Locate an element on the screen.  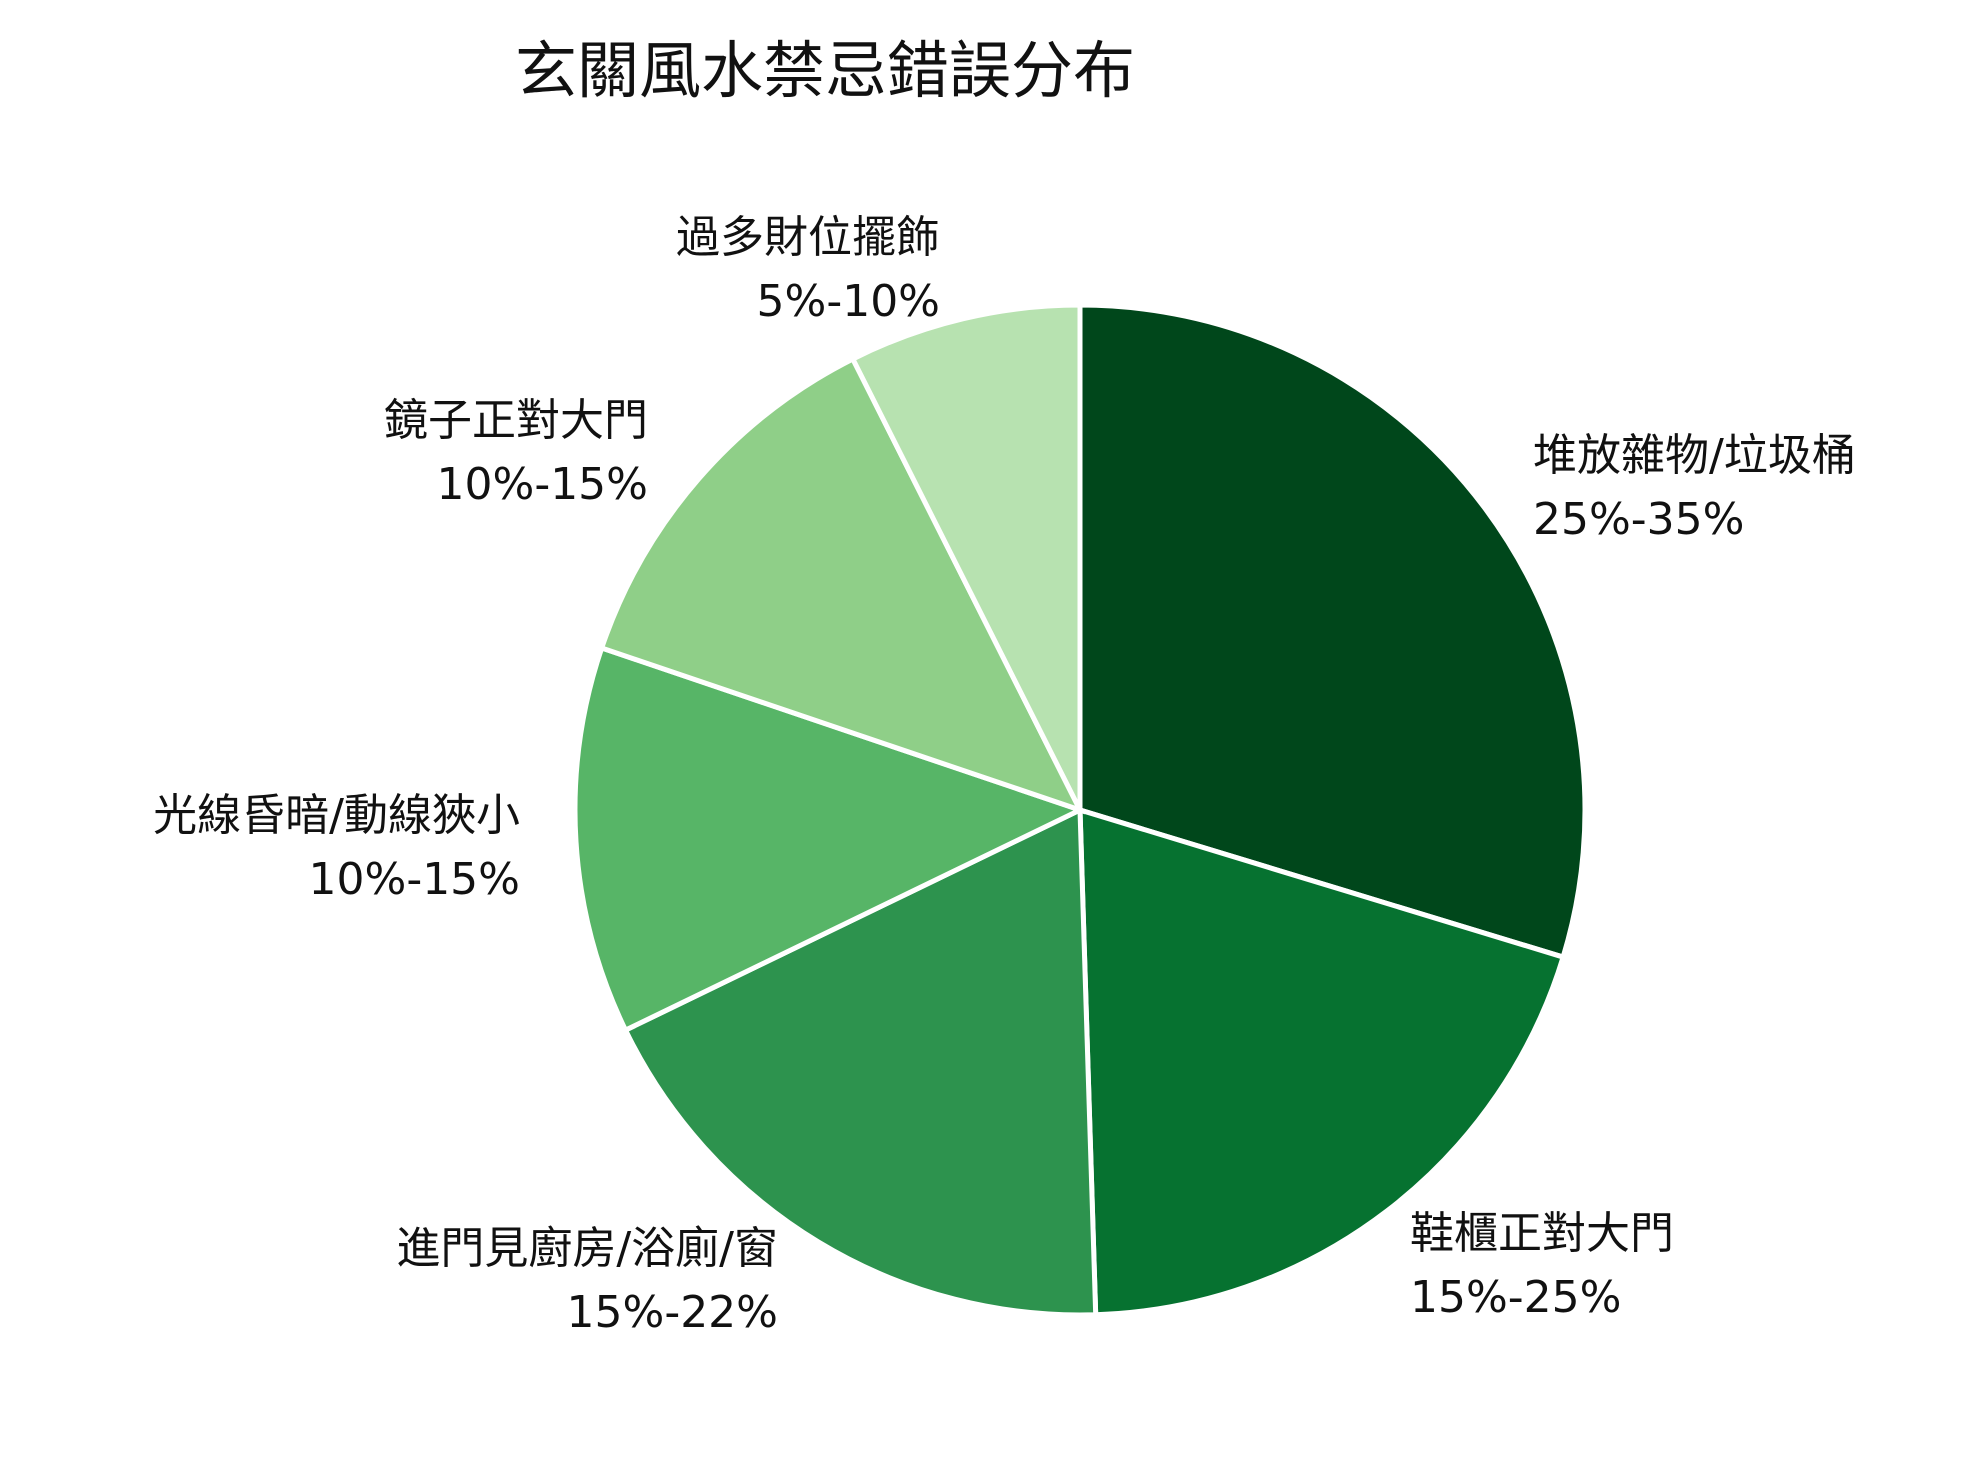
slice-range-6: 5%-10% is located at coordinates (848, 301).